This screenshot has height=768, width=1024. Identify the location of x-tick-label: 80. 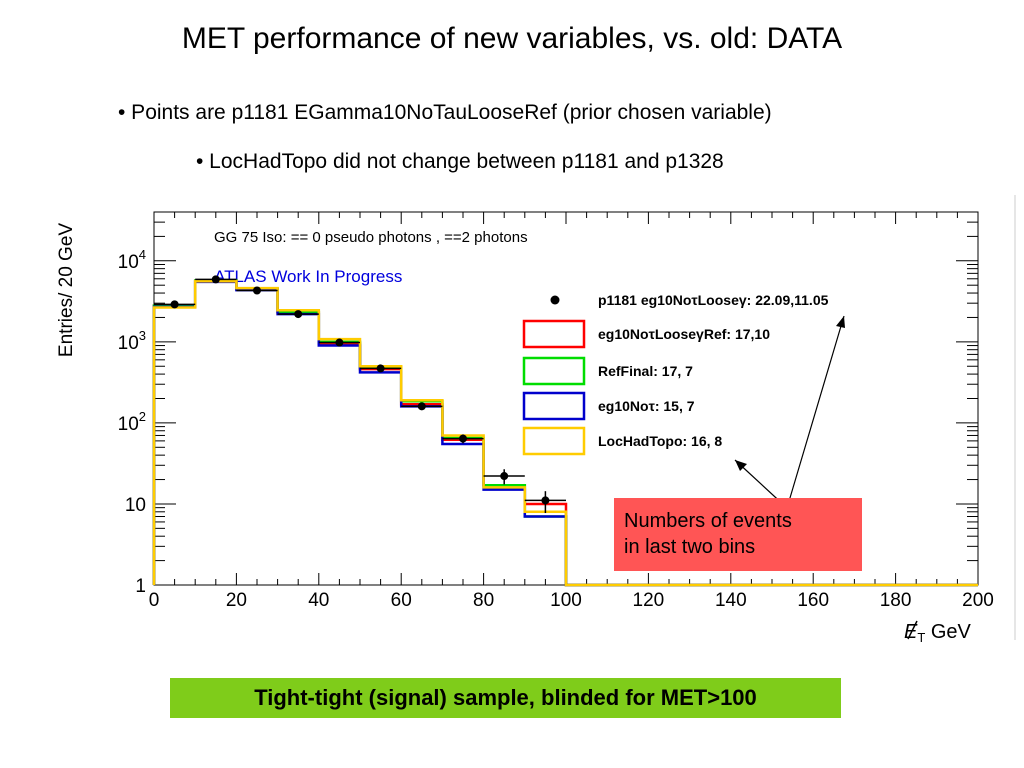
(483, 600).